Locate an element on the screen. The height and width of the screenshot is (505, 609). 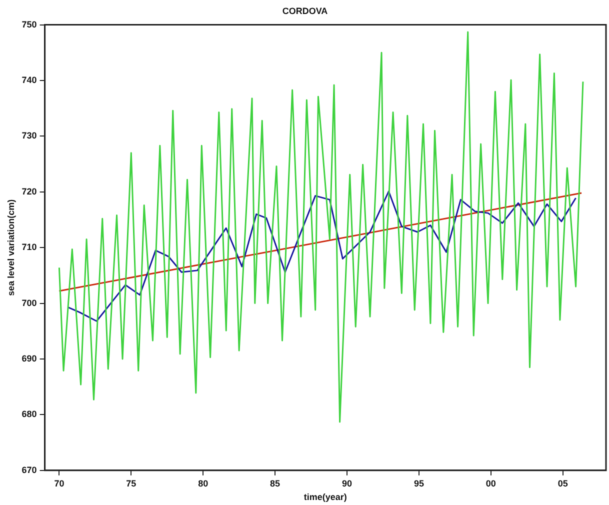
x-tick-label: 80 is located at coordinates (203, 483).